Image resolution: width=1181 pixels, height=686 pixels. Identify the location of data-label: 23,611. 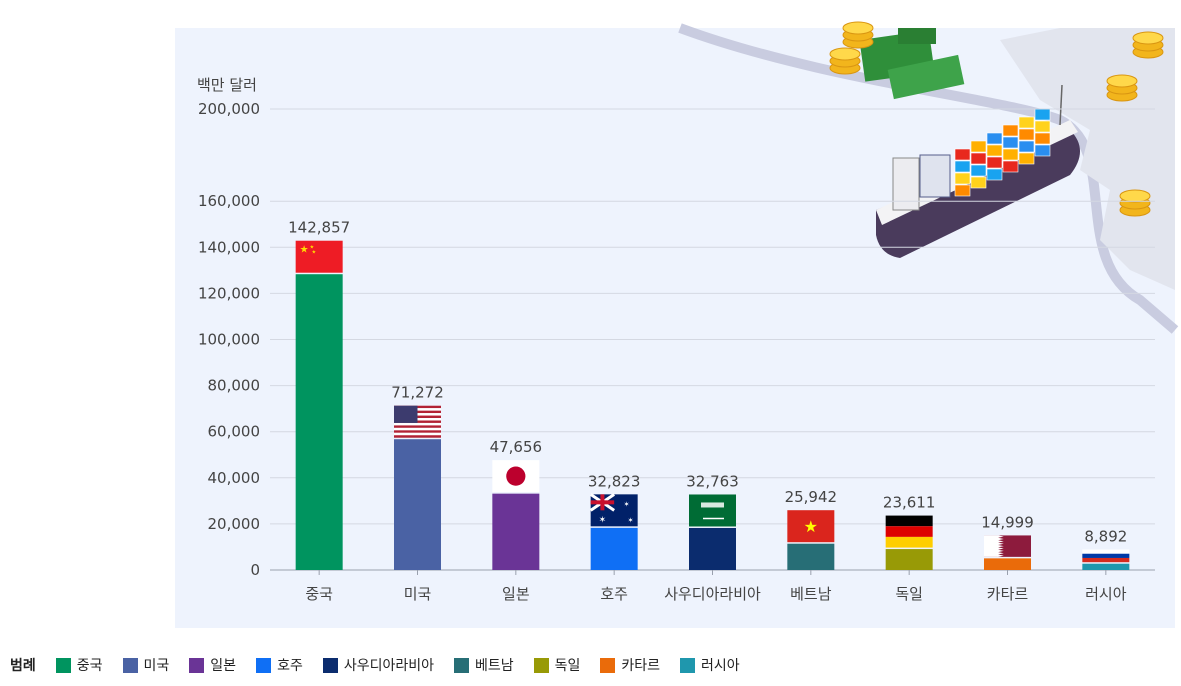
(909, 503).